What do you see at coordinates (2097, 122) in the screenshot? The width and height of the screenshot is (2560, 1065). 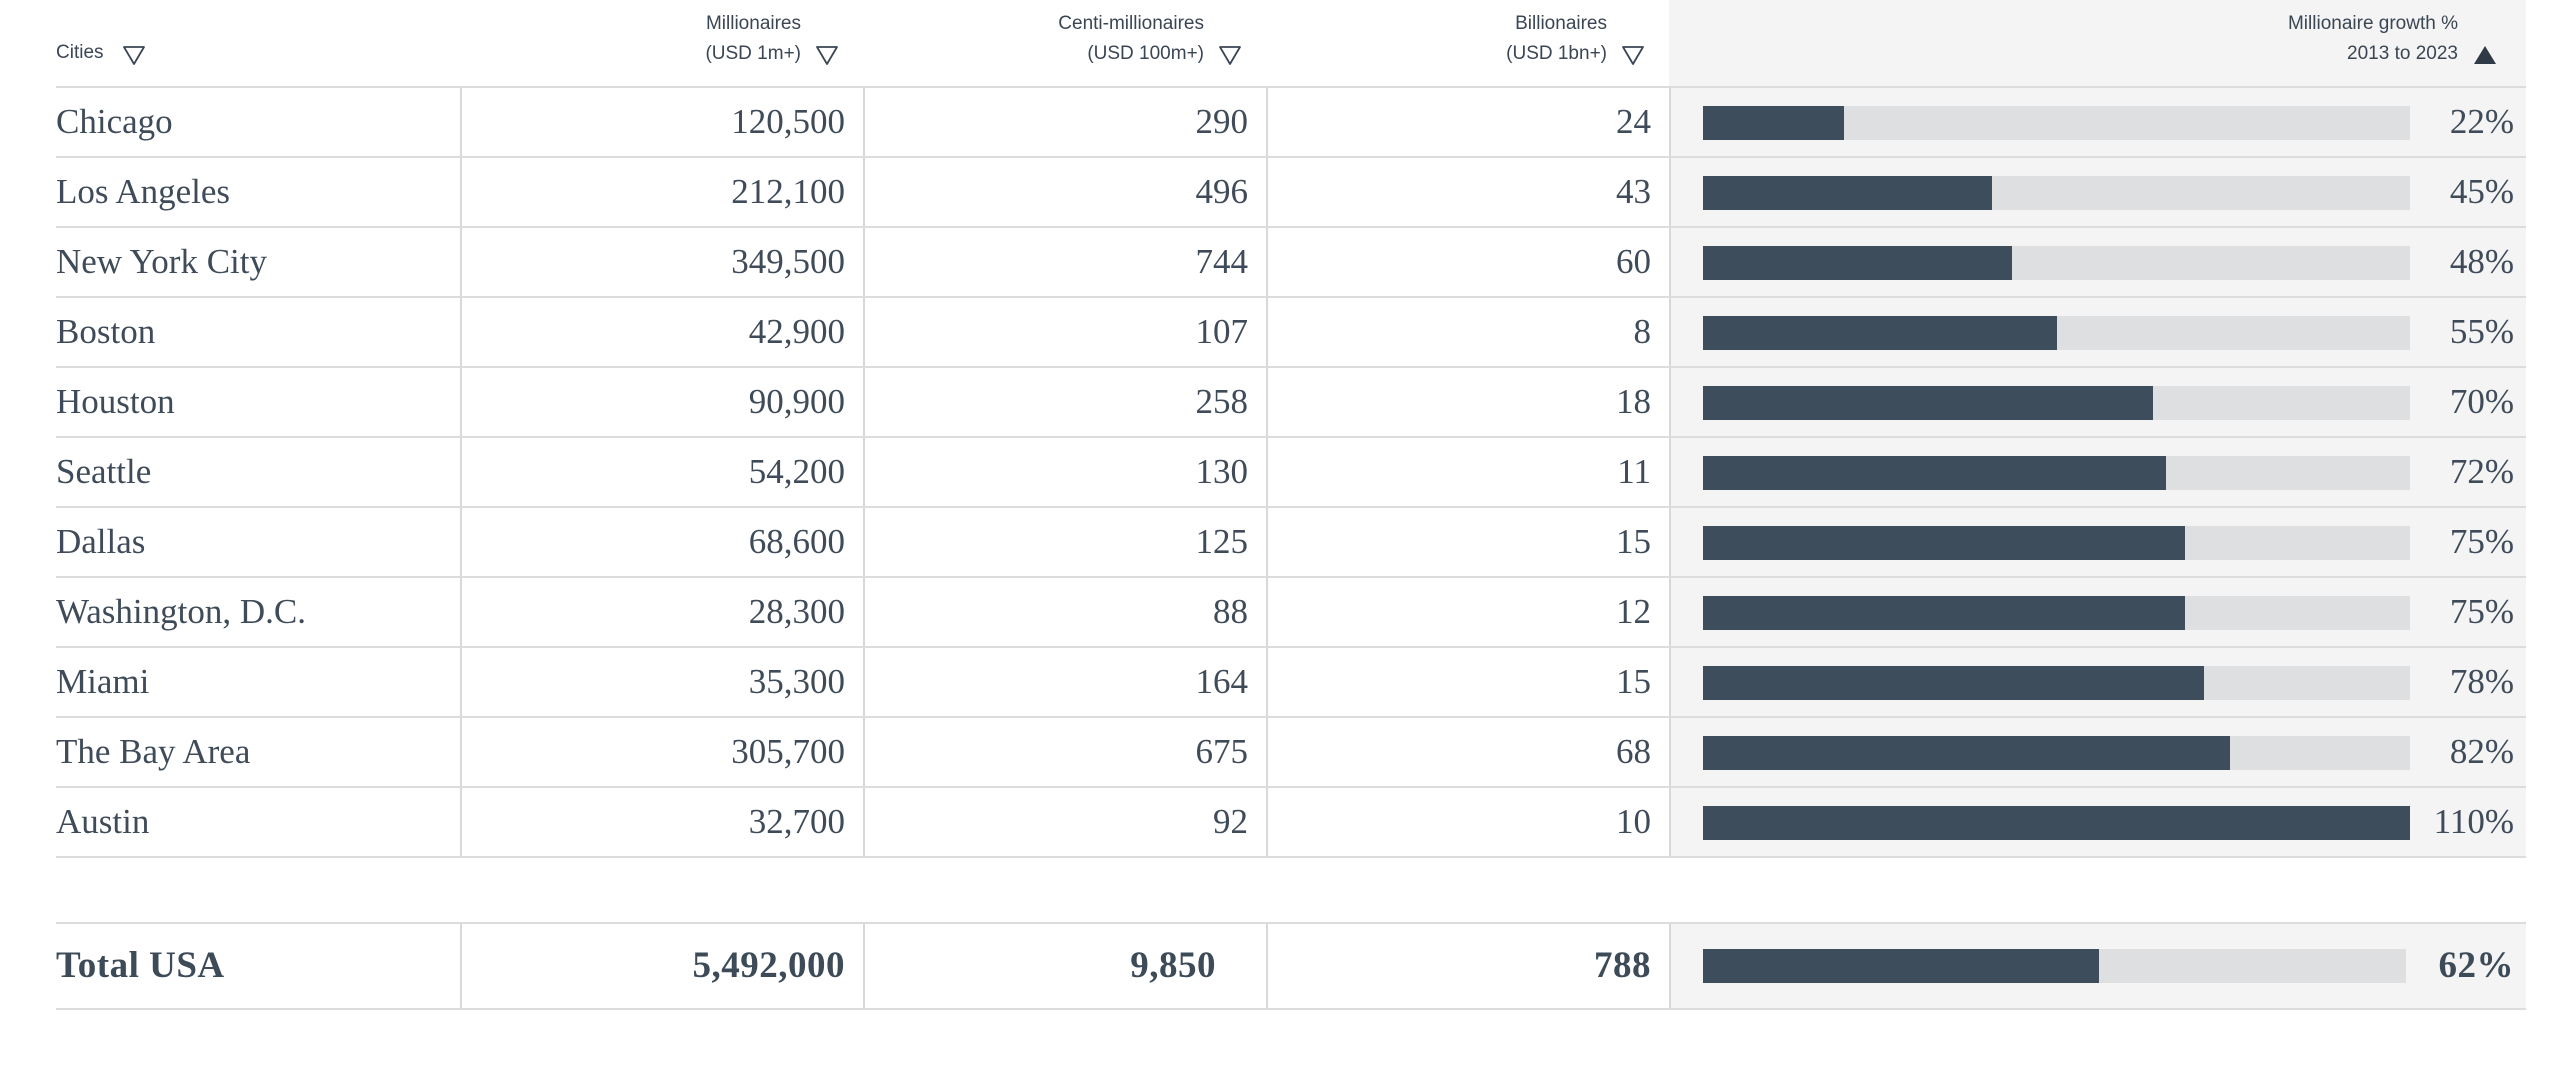 I see `growth-cell: 22%` at bounding box center [2097, 122].